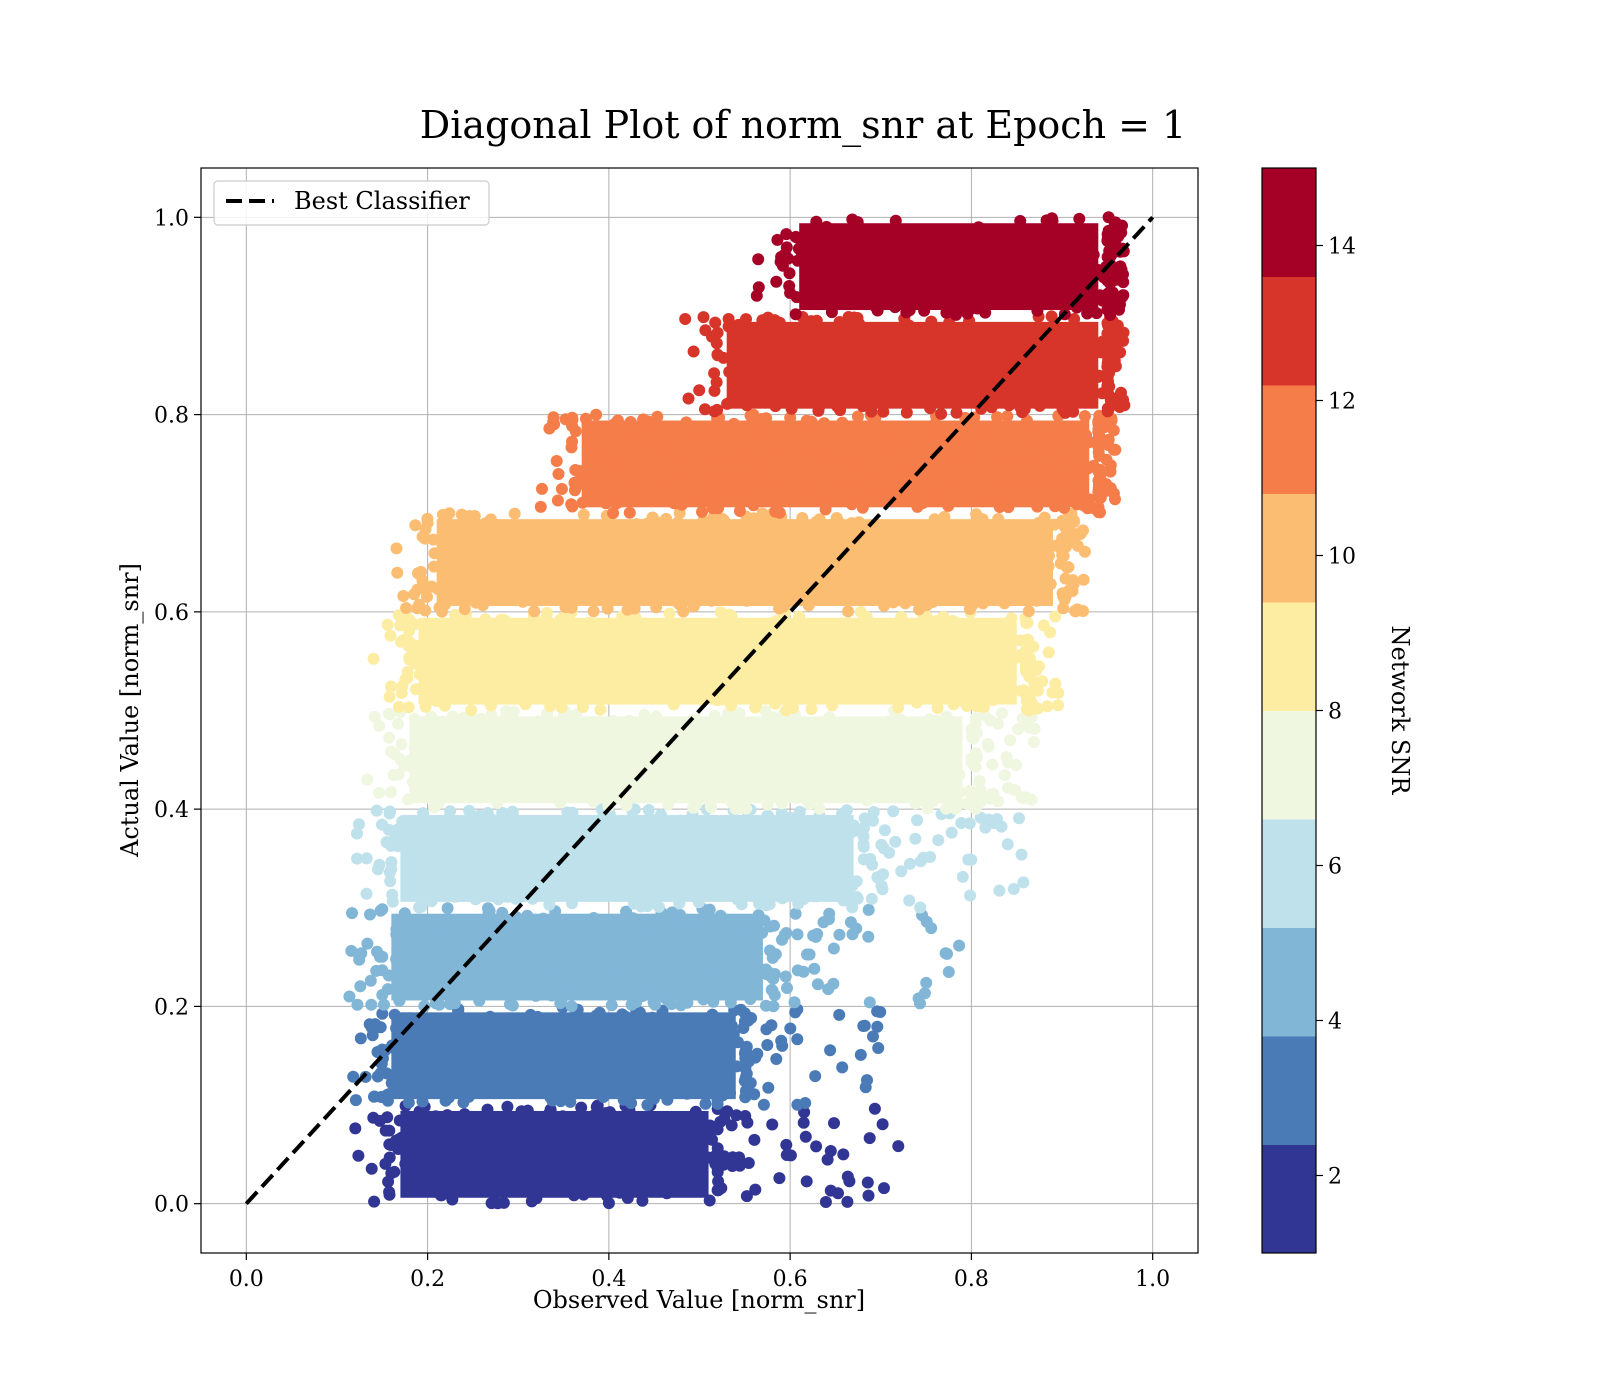 The width and height of the screenshot is (1600, 1400). I want to click on y-tick-label: 0.0, so click(171, 1205).